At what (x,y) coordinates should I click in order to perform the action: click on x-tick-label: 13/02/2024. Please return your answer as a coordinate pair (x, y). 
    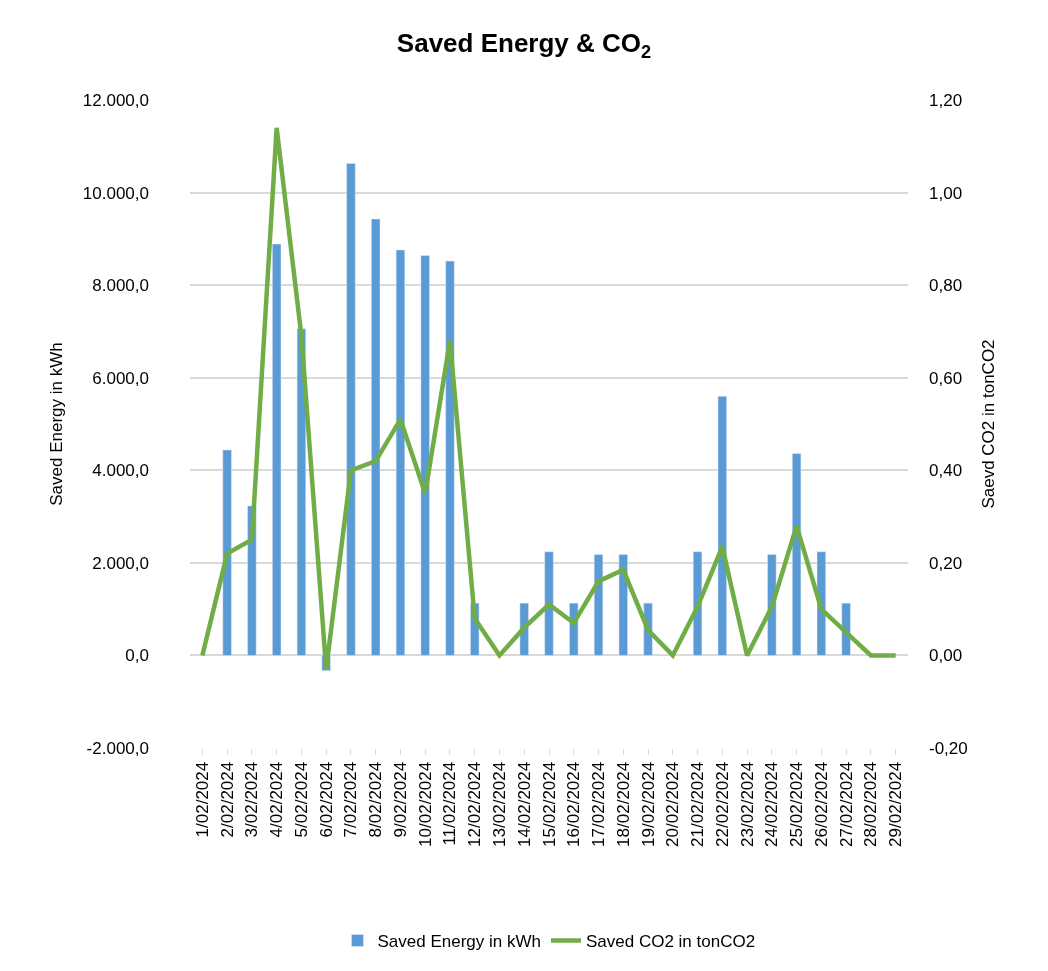
    Looking at the image, I should click on (500, 804).